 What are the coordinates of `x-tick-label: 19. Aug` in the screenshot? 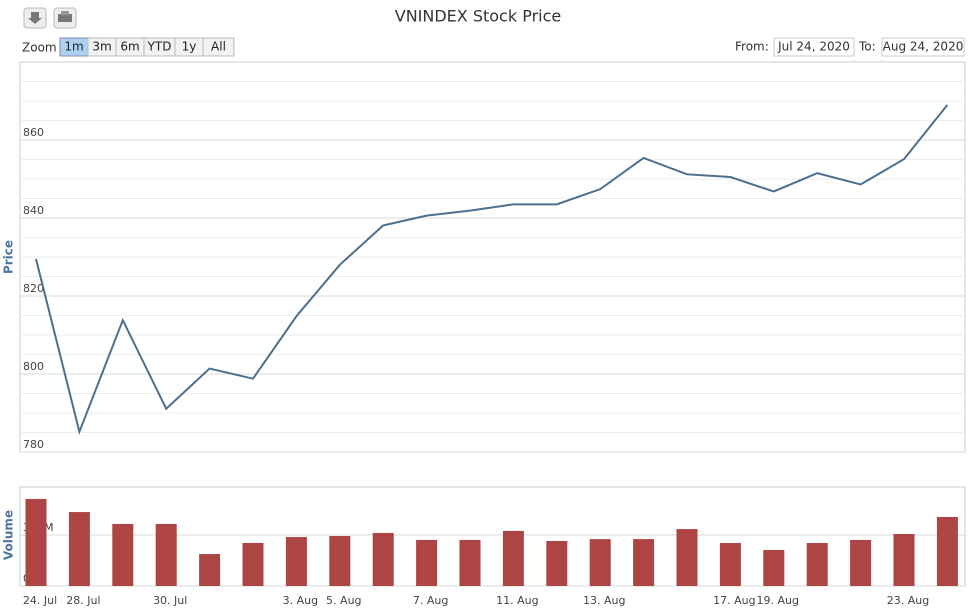 It's located at (778, 600).